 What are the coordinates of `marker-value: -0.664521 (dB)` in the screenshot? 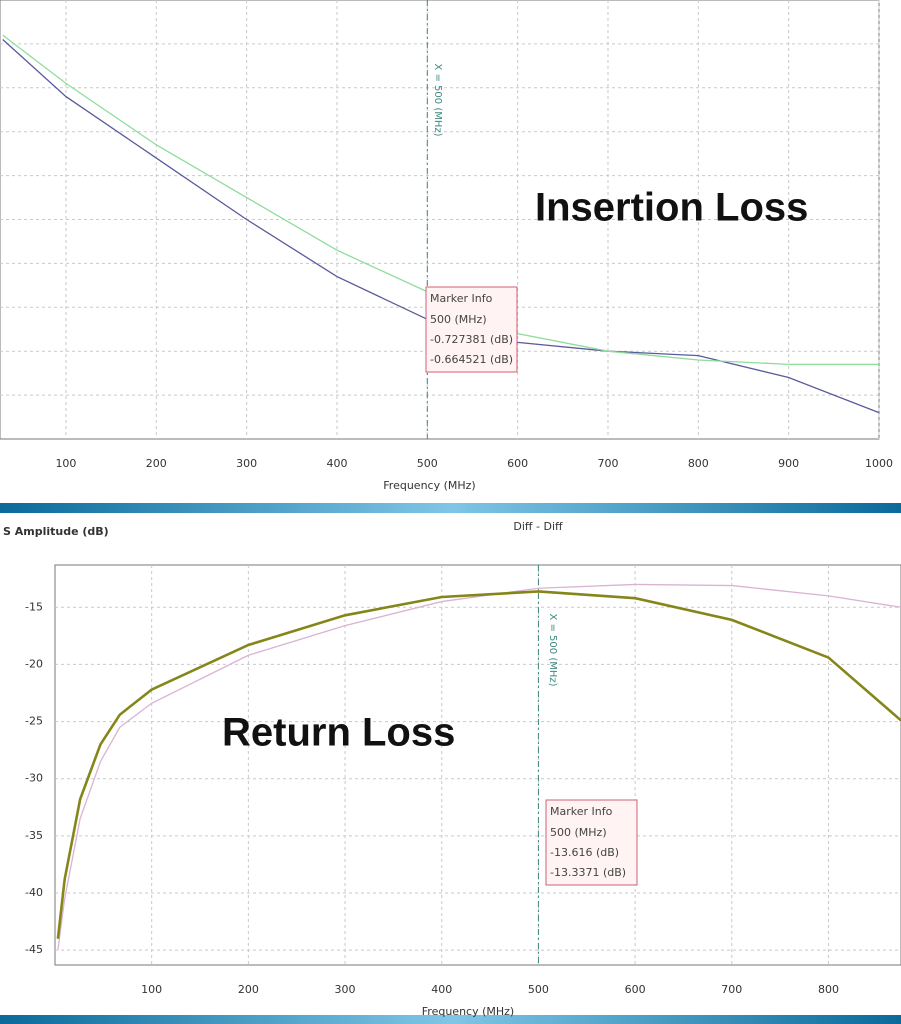 It's located at (471, 359).